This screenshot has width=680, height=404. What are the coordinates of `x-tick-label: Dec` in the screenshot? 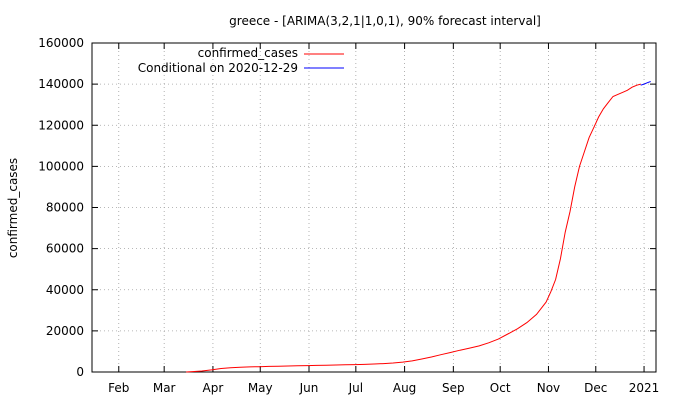 It's located at (595, 388).